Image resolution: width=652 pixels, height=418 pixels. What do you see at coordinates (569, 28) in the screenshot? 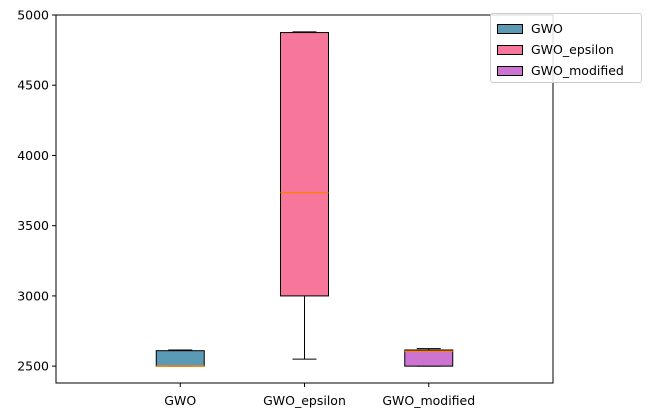
I see `legend-item-gwo: GWO` at bounding box center [569, 28].